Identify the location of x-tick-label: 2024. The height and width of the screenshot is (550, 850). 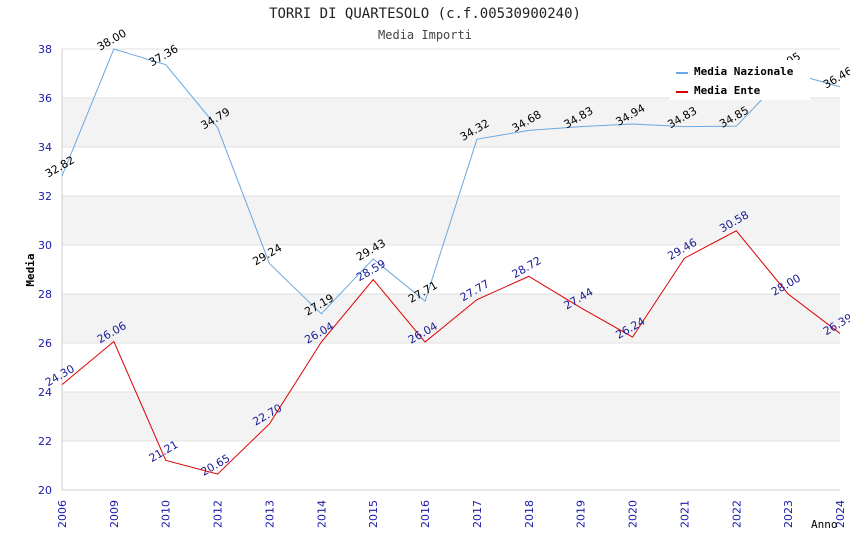
(840, 514).